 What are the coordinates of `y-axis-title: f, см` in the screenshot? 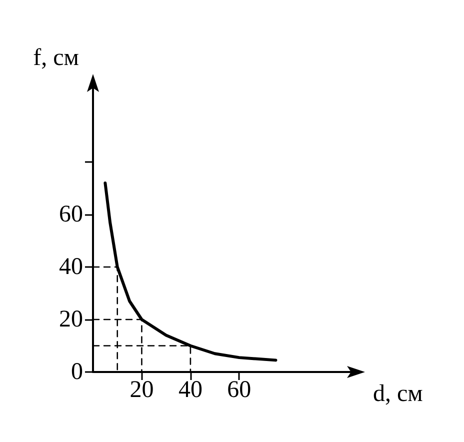 It's located at (56, 58).